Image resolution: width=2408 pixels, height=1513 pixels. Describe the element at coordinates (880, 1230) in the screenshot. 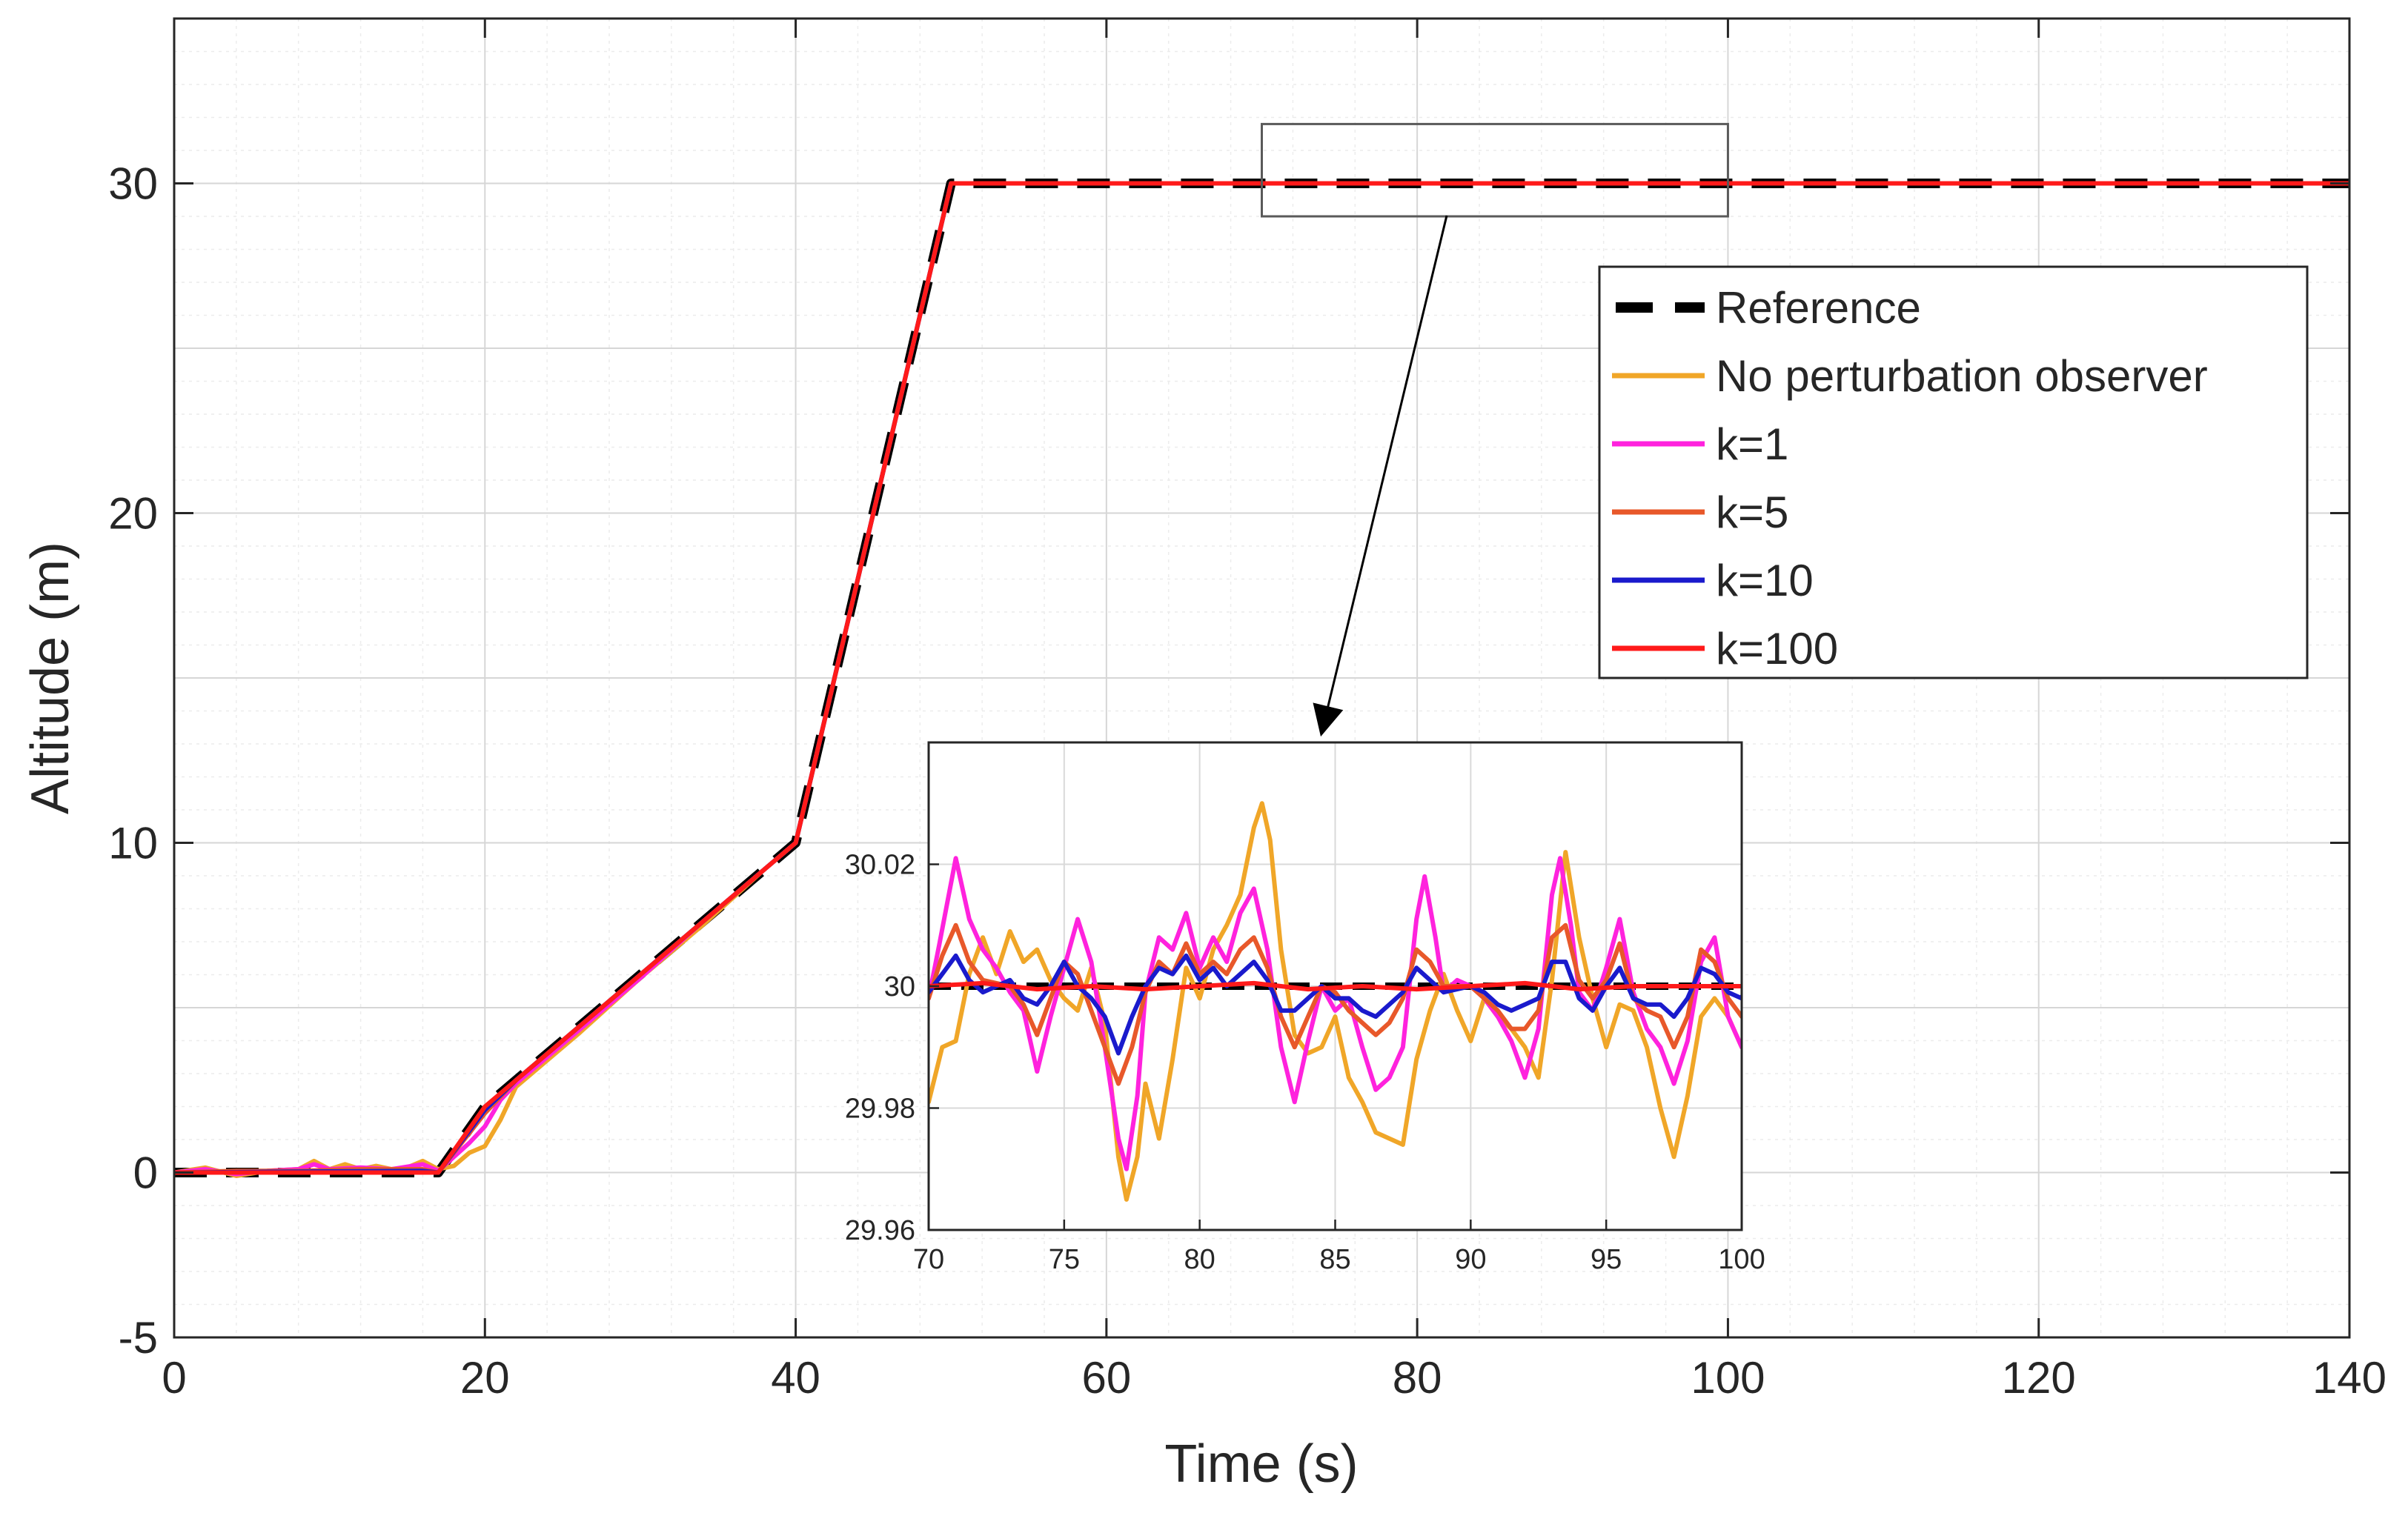

I see `inset-y-tick-label: 29.96` at that location.